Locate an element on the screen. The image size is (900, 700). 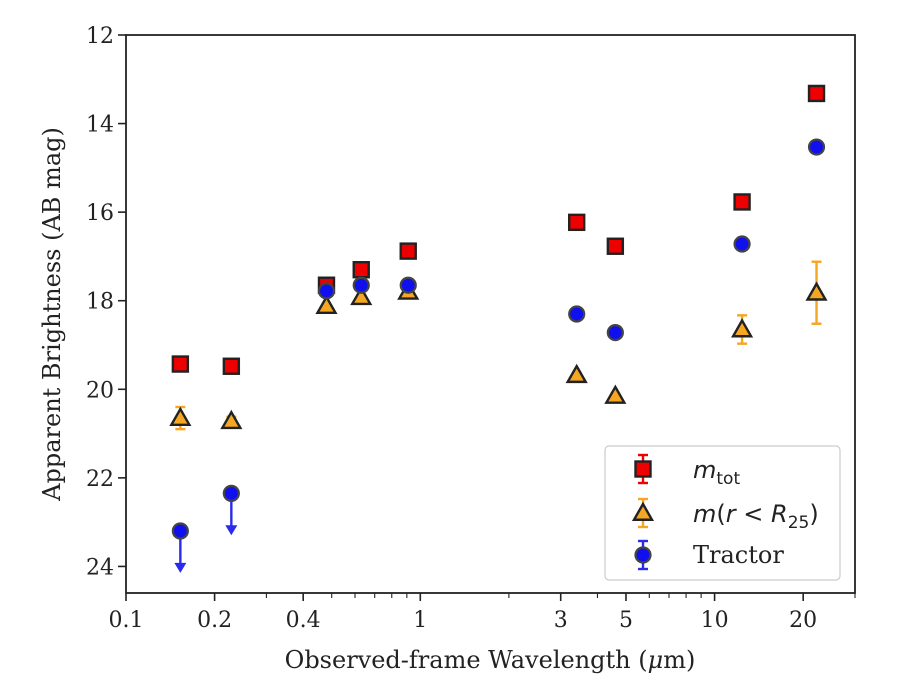
legend-m-r25-open: ( is located at coordinates (720, 514).